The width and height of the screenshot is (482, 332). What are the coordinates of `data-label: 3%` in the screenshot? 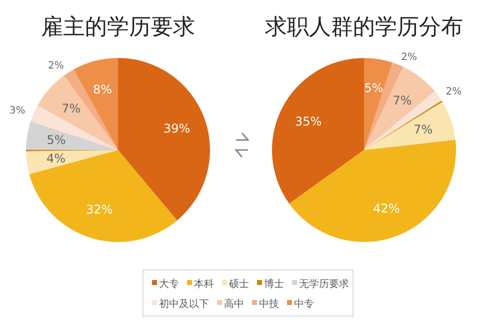 It's located at (17, 110).